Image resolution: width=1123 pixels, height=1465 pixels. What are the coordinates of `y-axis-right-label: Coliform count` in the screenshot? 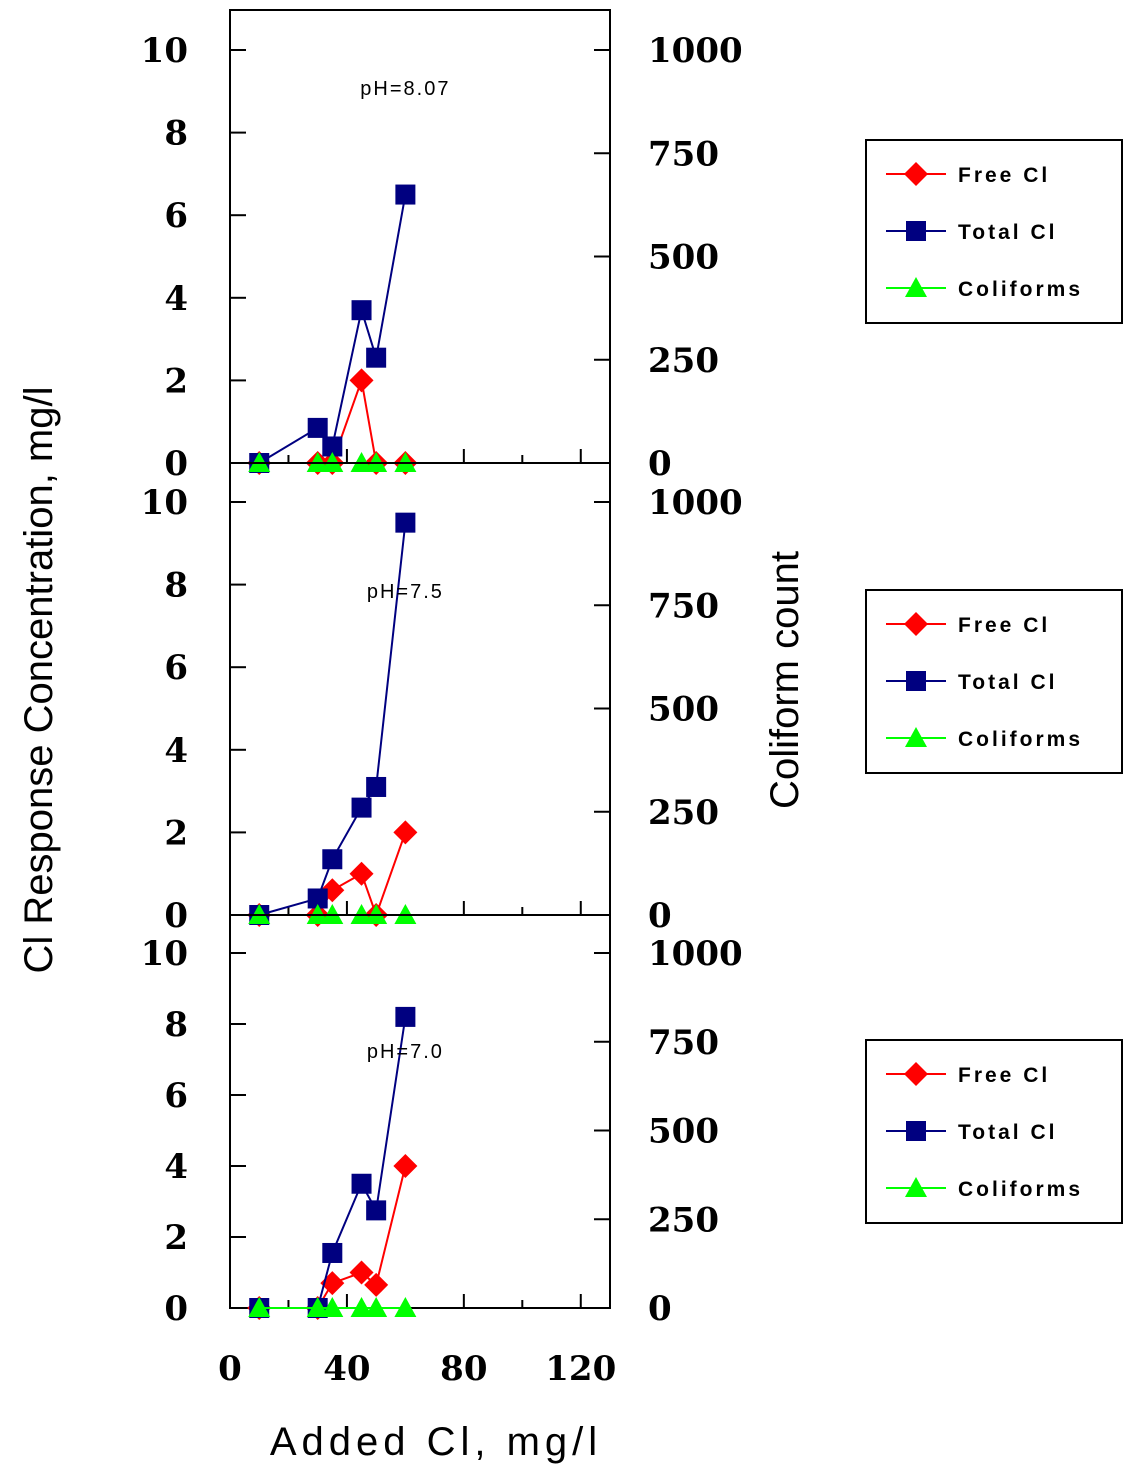 It's located at (785, 680).